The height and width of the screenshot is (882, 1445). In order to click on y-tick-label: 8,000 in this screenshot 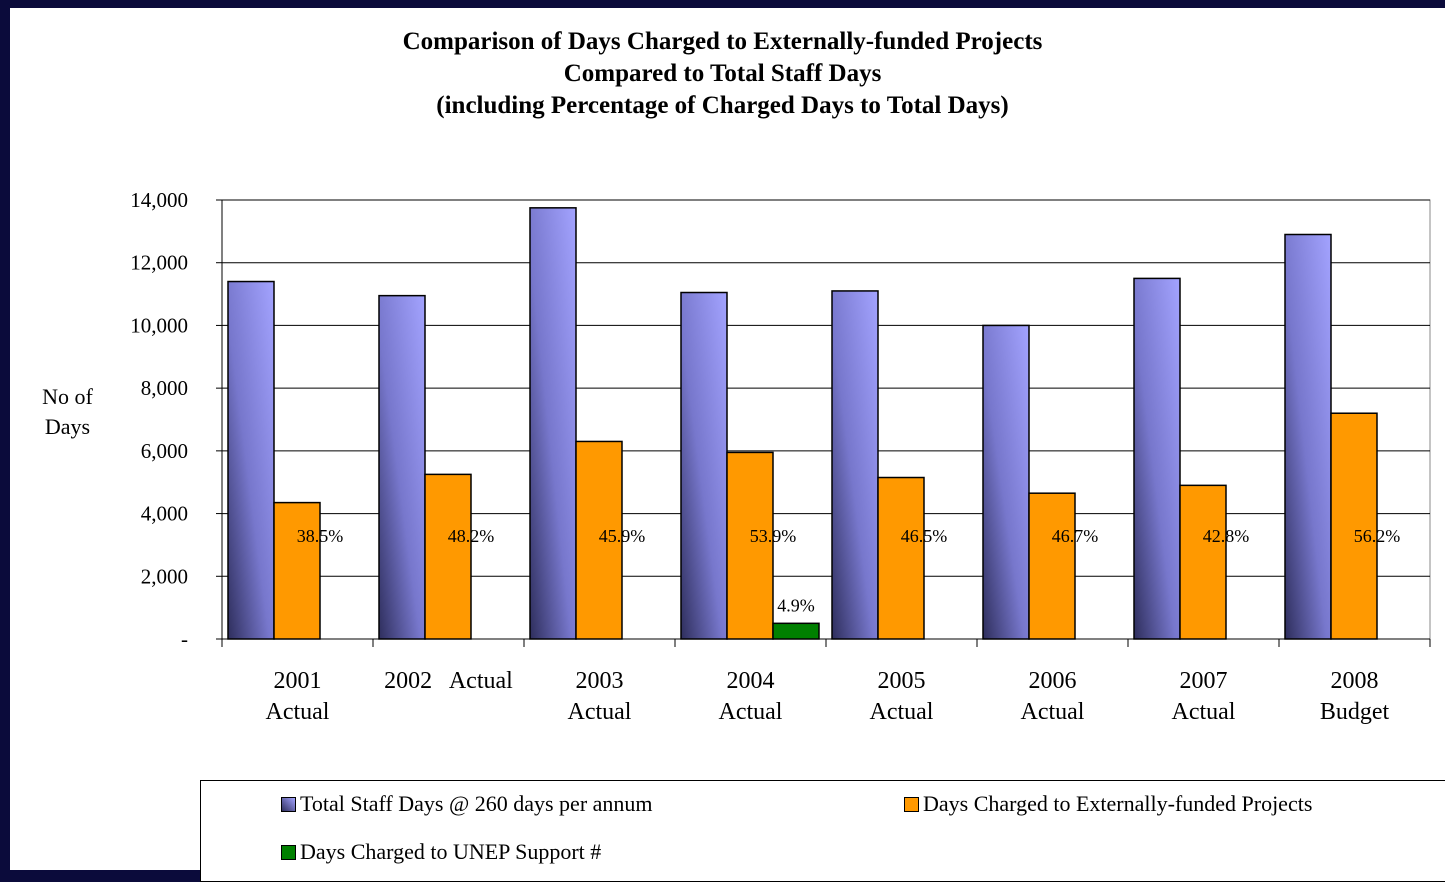, I will do `click(164, 388)`.